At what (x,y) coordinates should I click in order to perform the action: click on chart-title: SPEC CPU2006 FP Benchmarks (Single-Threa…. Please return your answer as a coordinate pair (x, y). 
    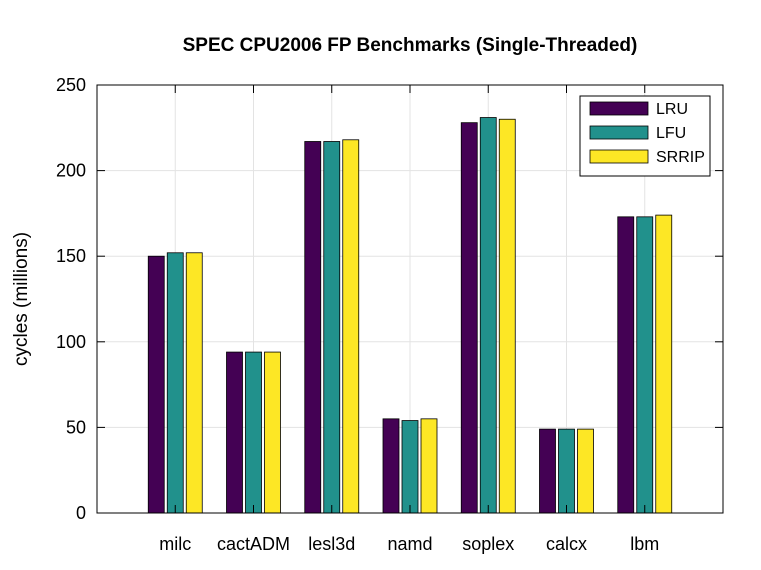
    Looking at the image, I should click on (410, 45).